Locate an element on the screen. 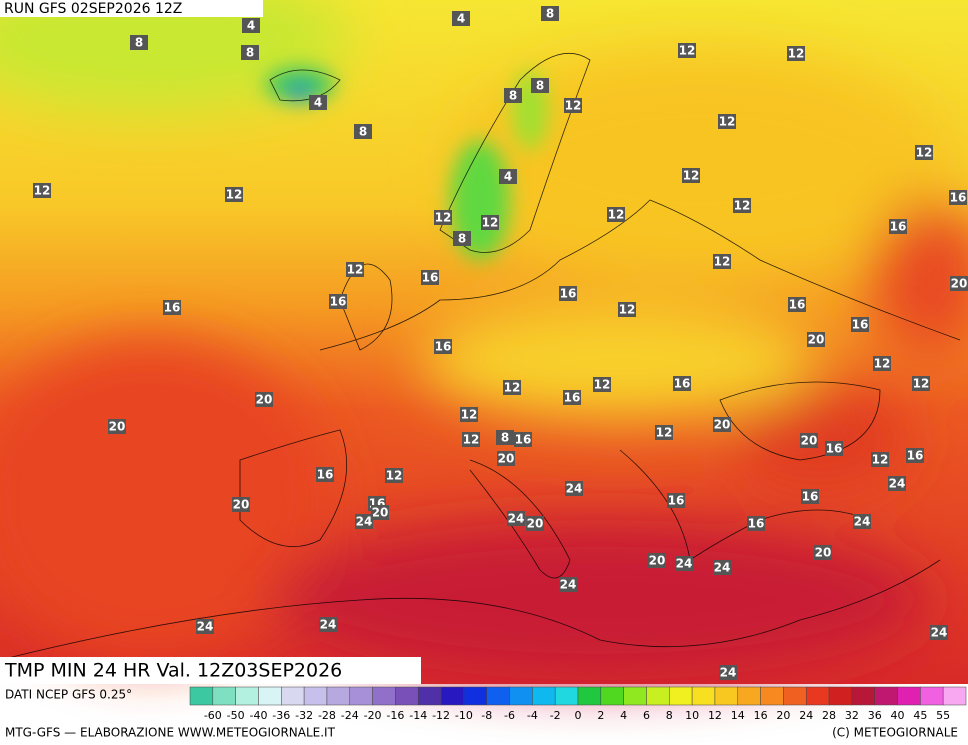 Image resolution: width=968 pixels, height=745 pixels. colorbar-tick-label: 40 is located at coordinates (898, 715).